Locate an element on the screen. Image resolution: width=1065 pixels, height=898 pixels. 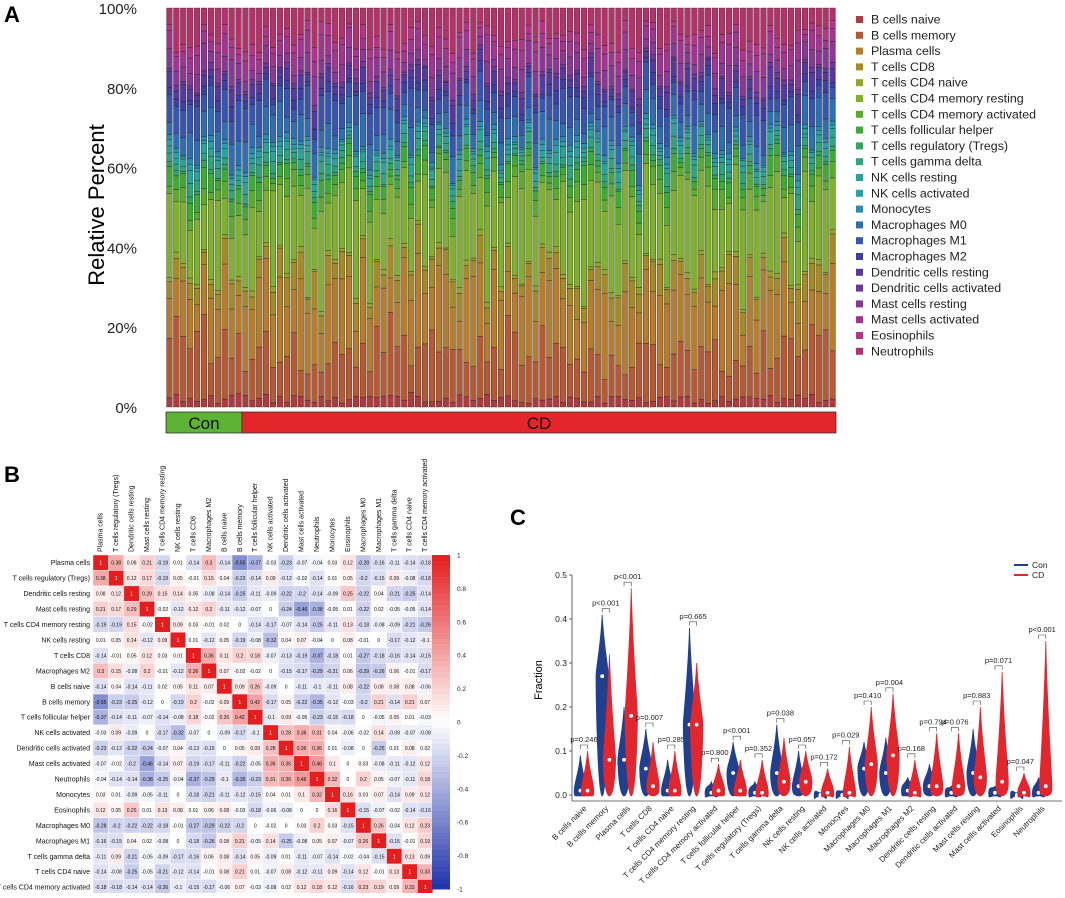
heatmap-col-label: Macrophages M1 is located at coordinates (379, 525).